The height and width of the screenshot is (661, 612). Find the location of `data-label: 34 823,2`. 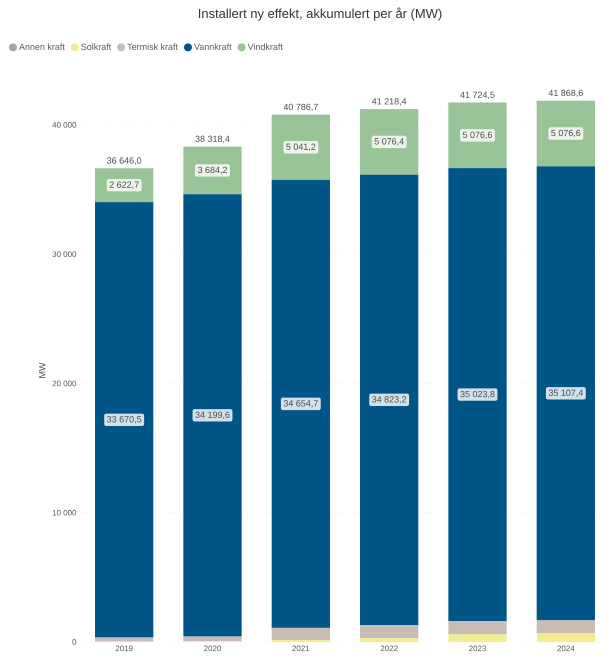

data-label: 34 823,2 is located at coordinates (389, 400).